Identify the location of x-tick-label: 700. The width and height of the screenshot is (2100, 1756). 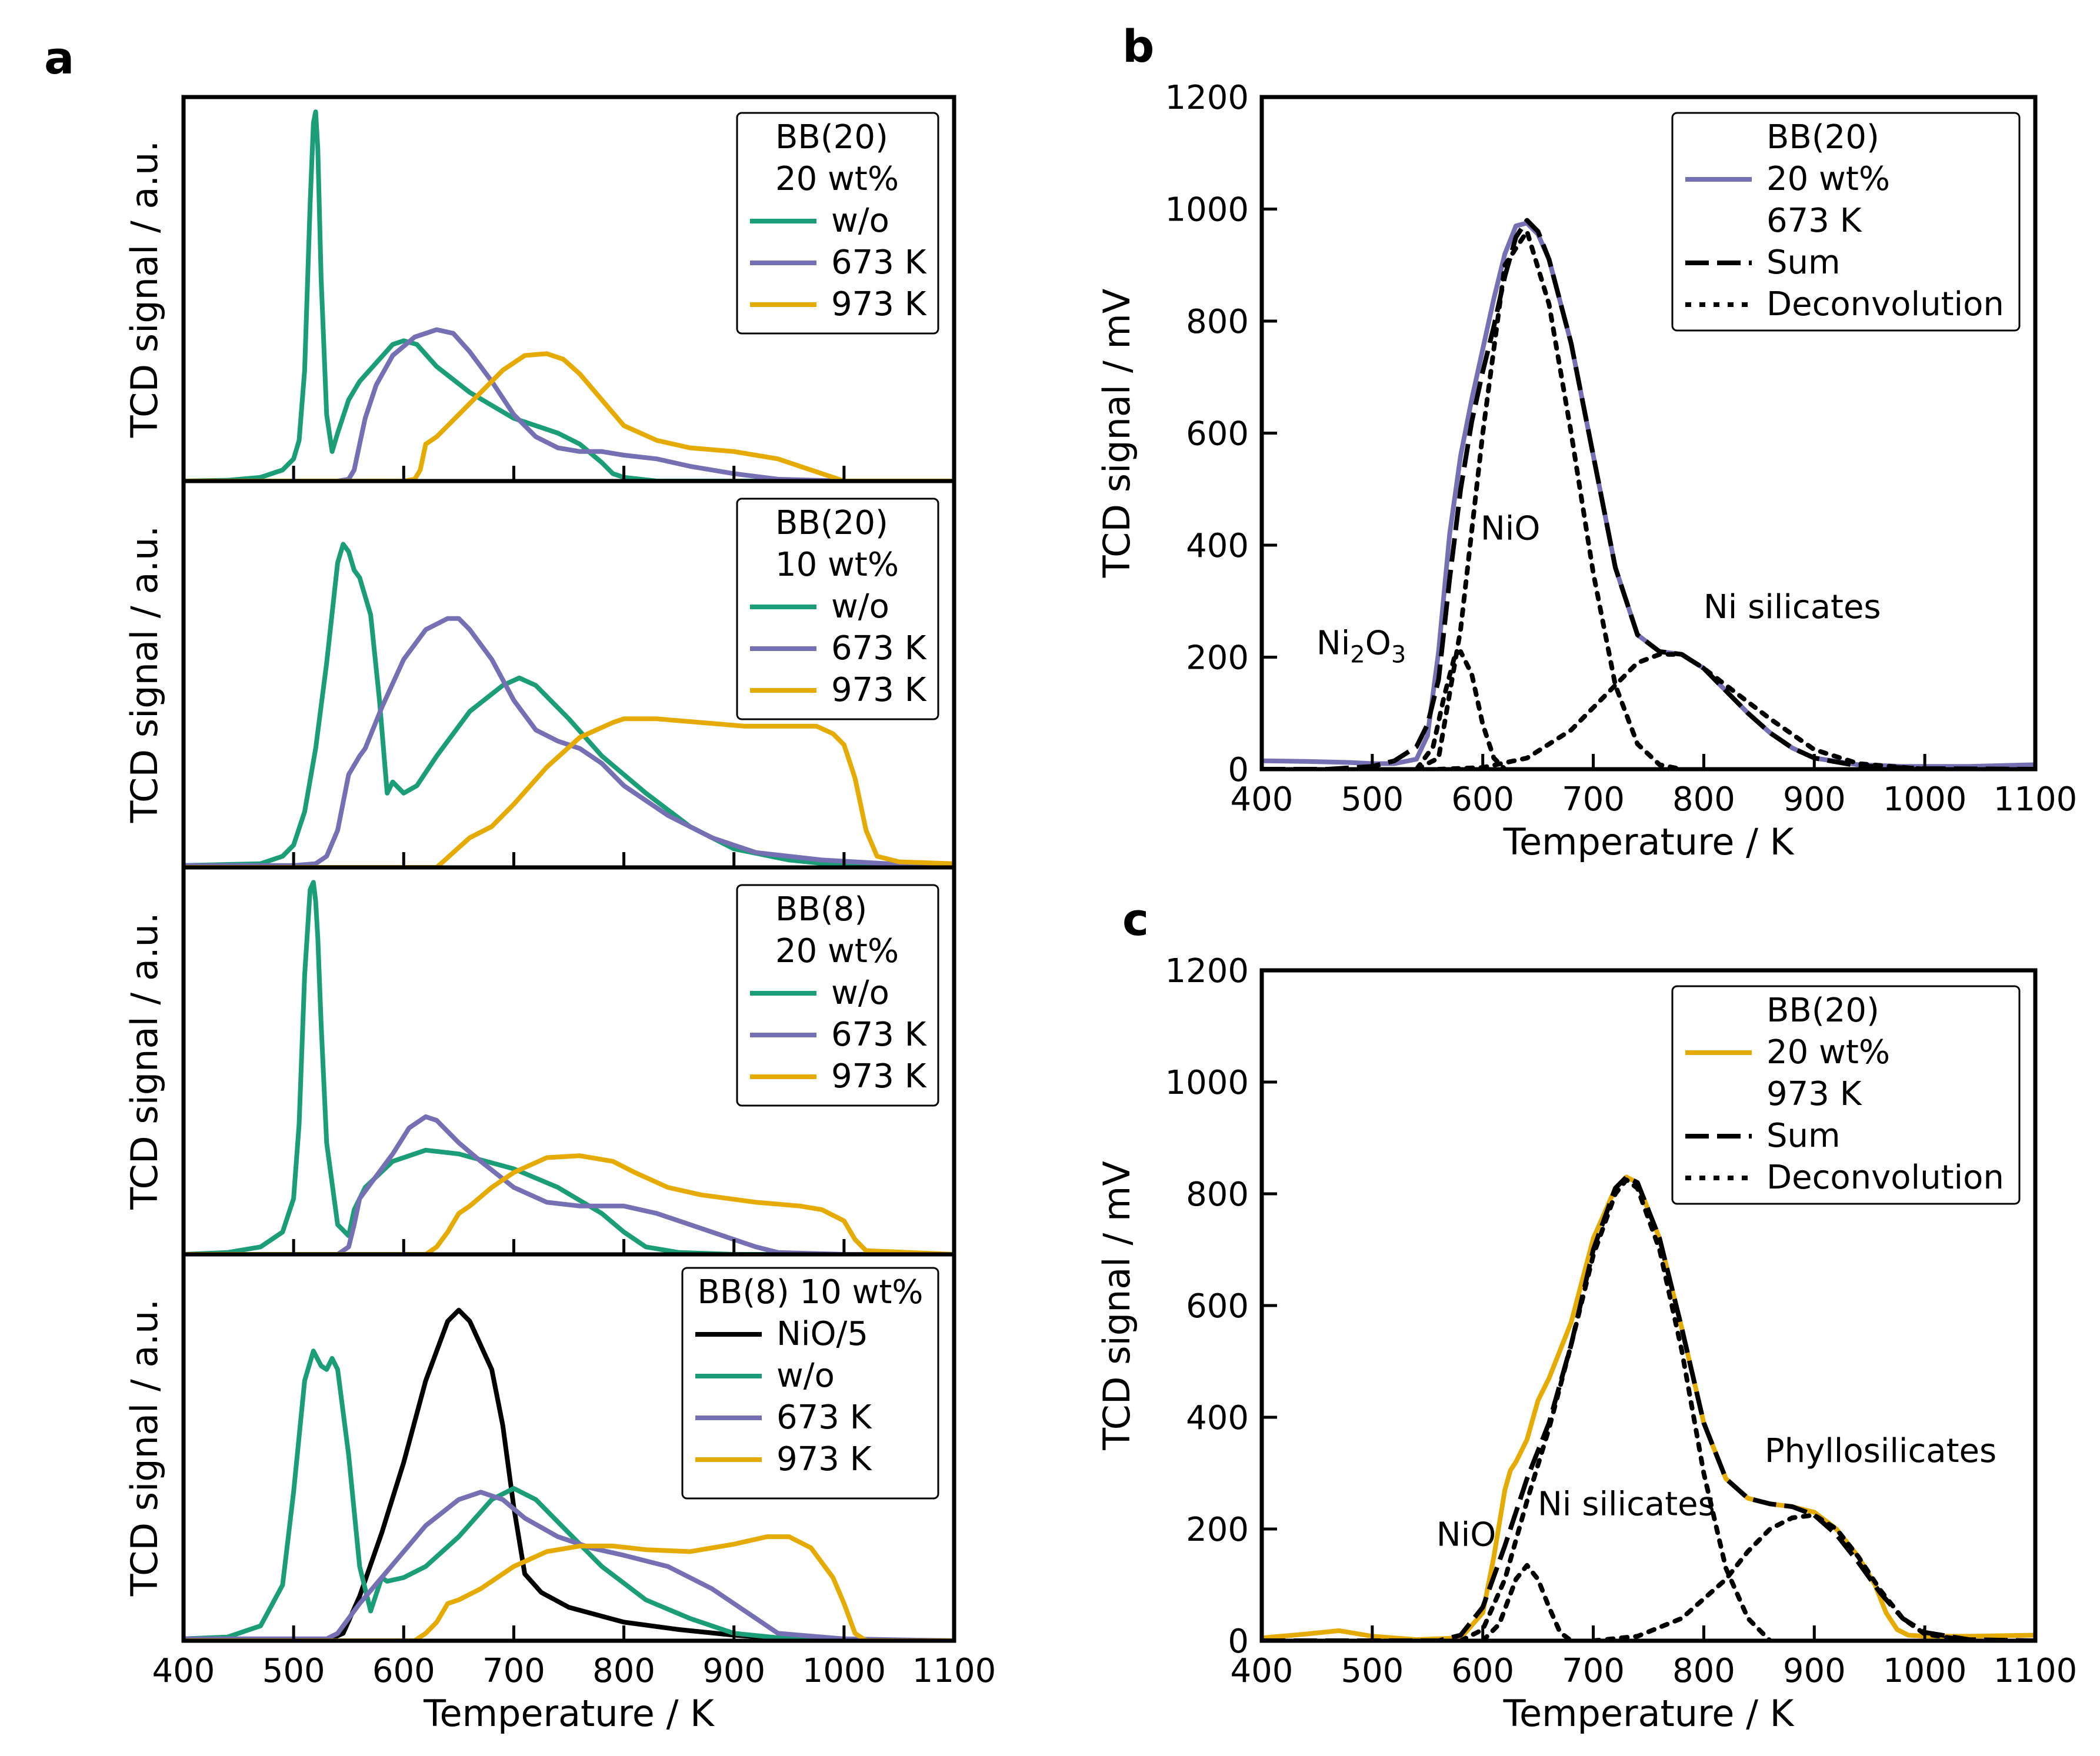
(1593, 1671).